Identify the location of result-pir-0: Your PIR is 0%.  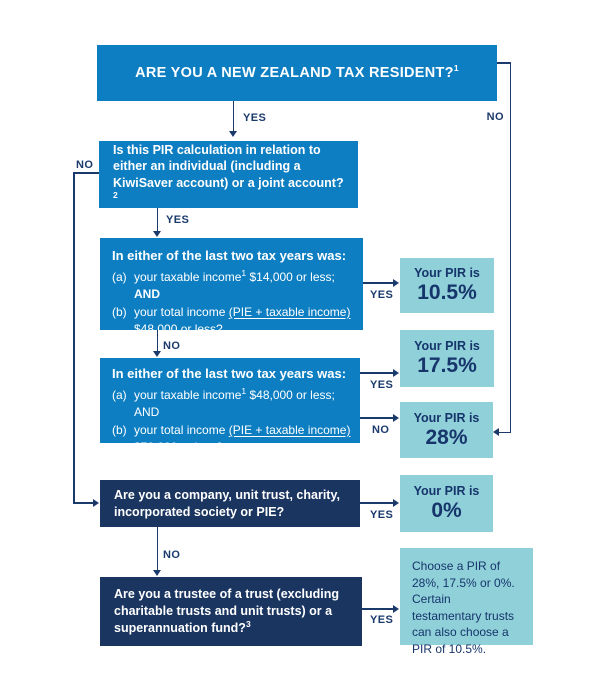
(446, 503).